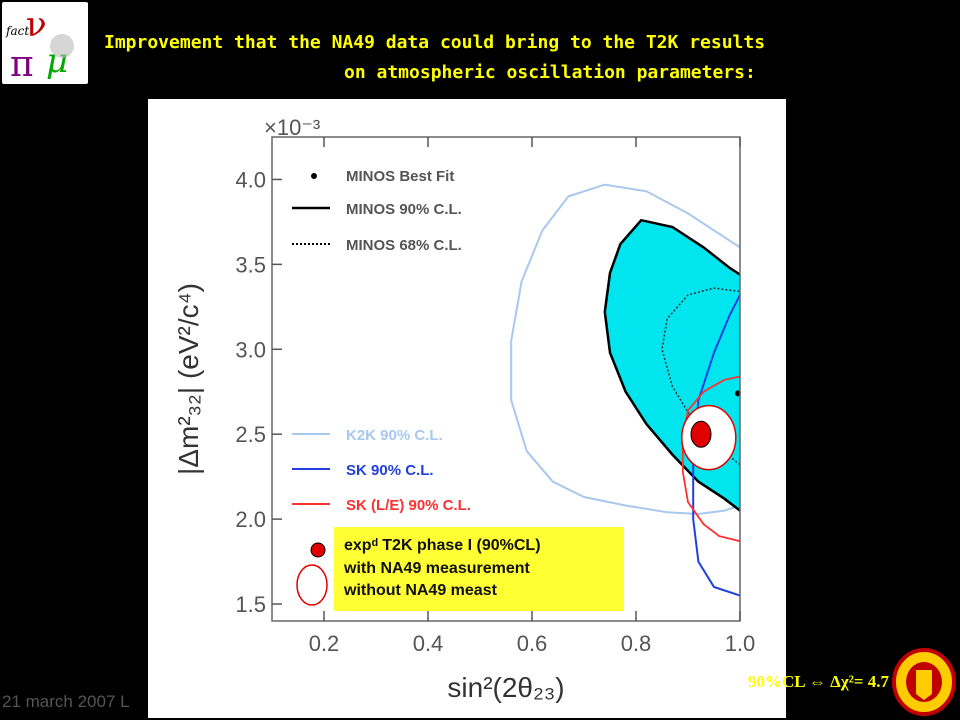  What do you see at coordinates (532, 643) in the screenshot?
I see `x-tick-label: 0.6` at bounding box center [532, 643].